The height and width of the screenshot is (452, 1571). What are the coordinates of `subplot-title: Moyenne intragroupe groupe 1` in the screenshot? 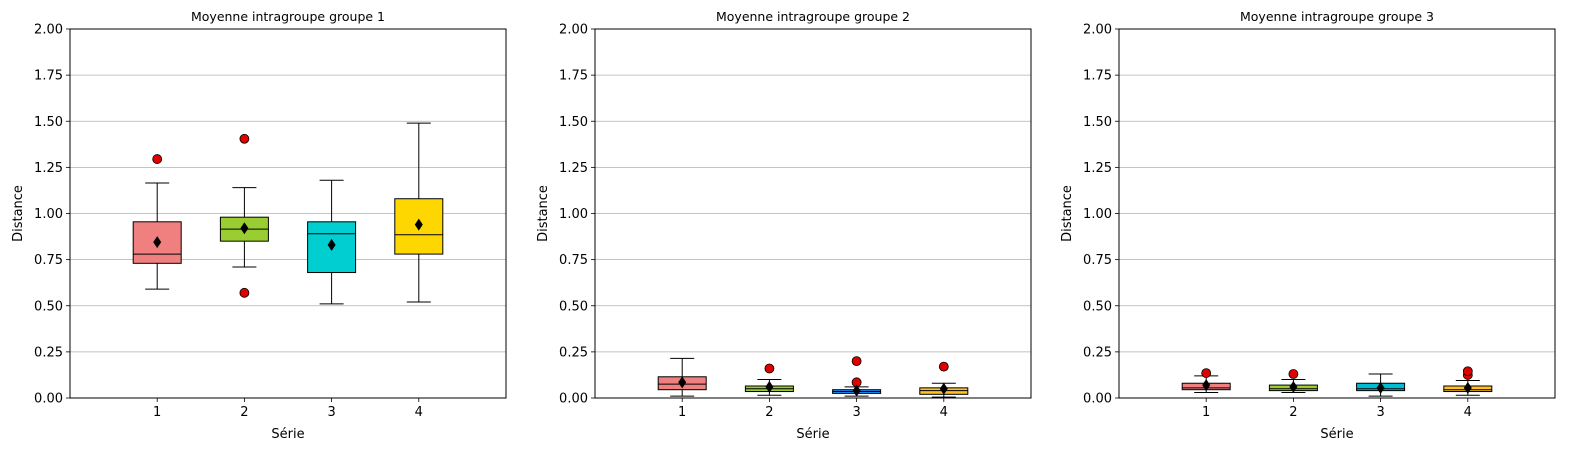 It's located at (288, 16).